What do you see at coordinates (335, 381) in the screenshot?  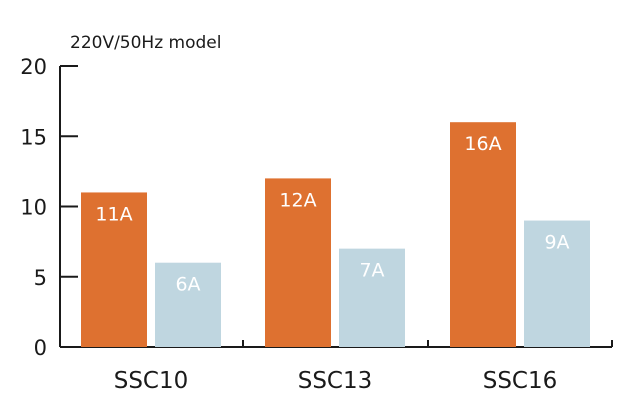 I see `x-tick-label: SSC13` at bounding box center [335, 381].